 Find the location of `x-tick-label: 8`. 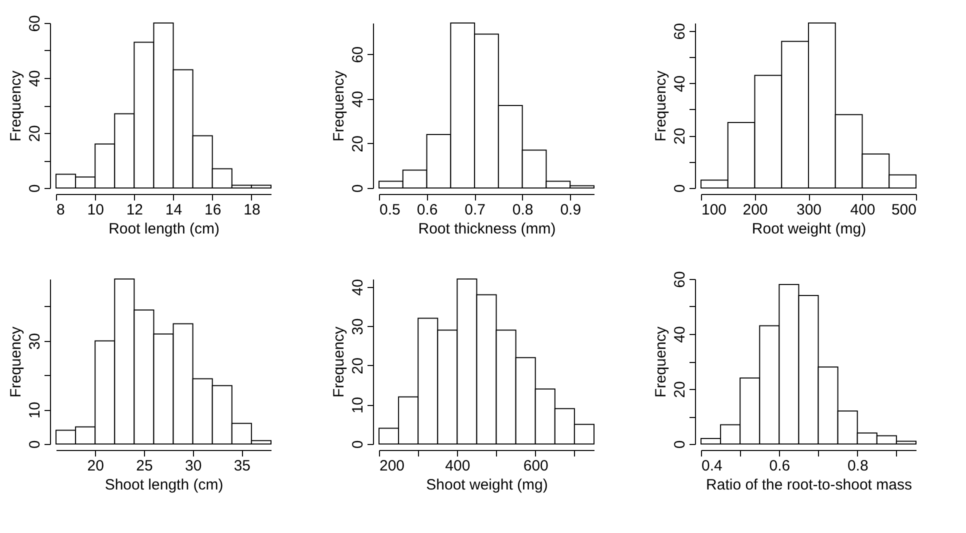

x-tick-label: 8 is located at coordinates (60, 210).